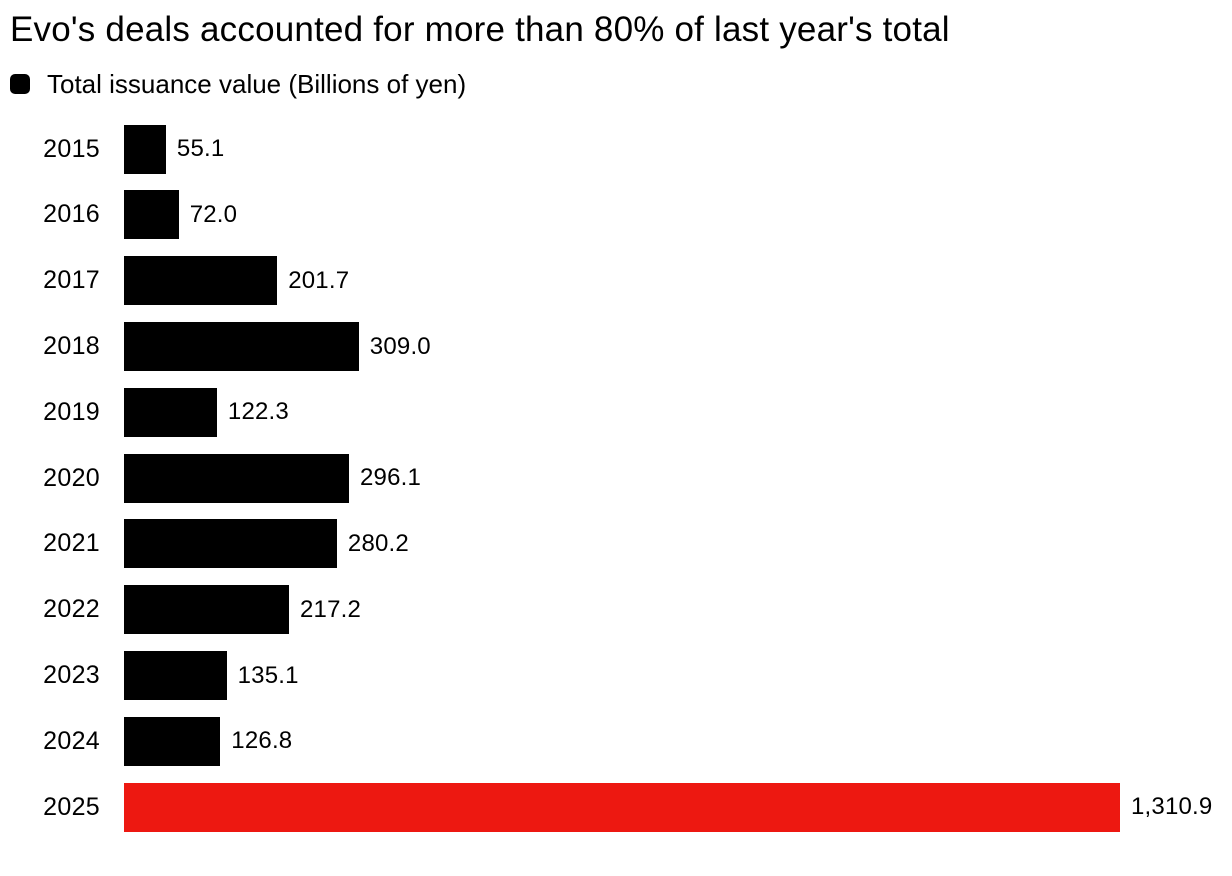 Image resolution: width=1232 pixels, height=876 pixels. What do you see at coordinates (616, 610) in the screenshot?
I see `chart-row-2022: 2022 217.2` at bounding box center [616, 610].